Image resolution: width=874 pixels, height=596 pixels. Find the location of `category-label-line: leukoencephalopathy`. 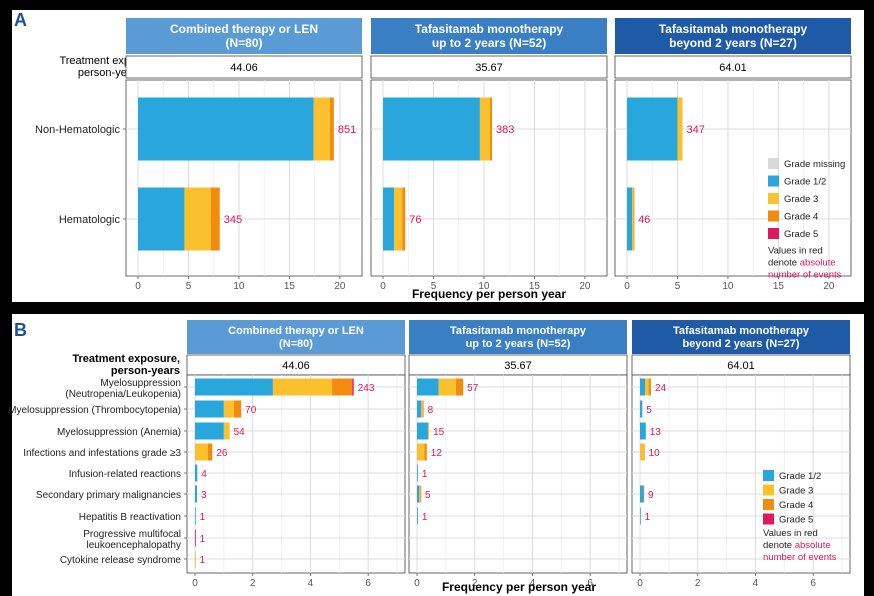

category-label-line: leukoencephalopathy is located at coordinates (133, 545).